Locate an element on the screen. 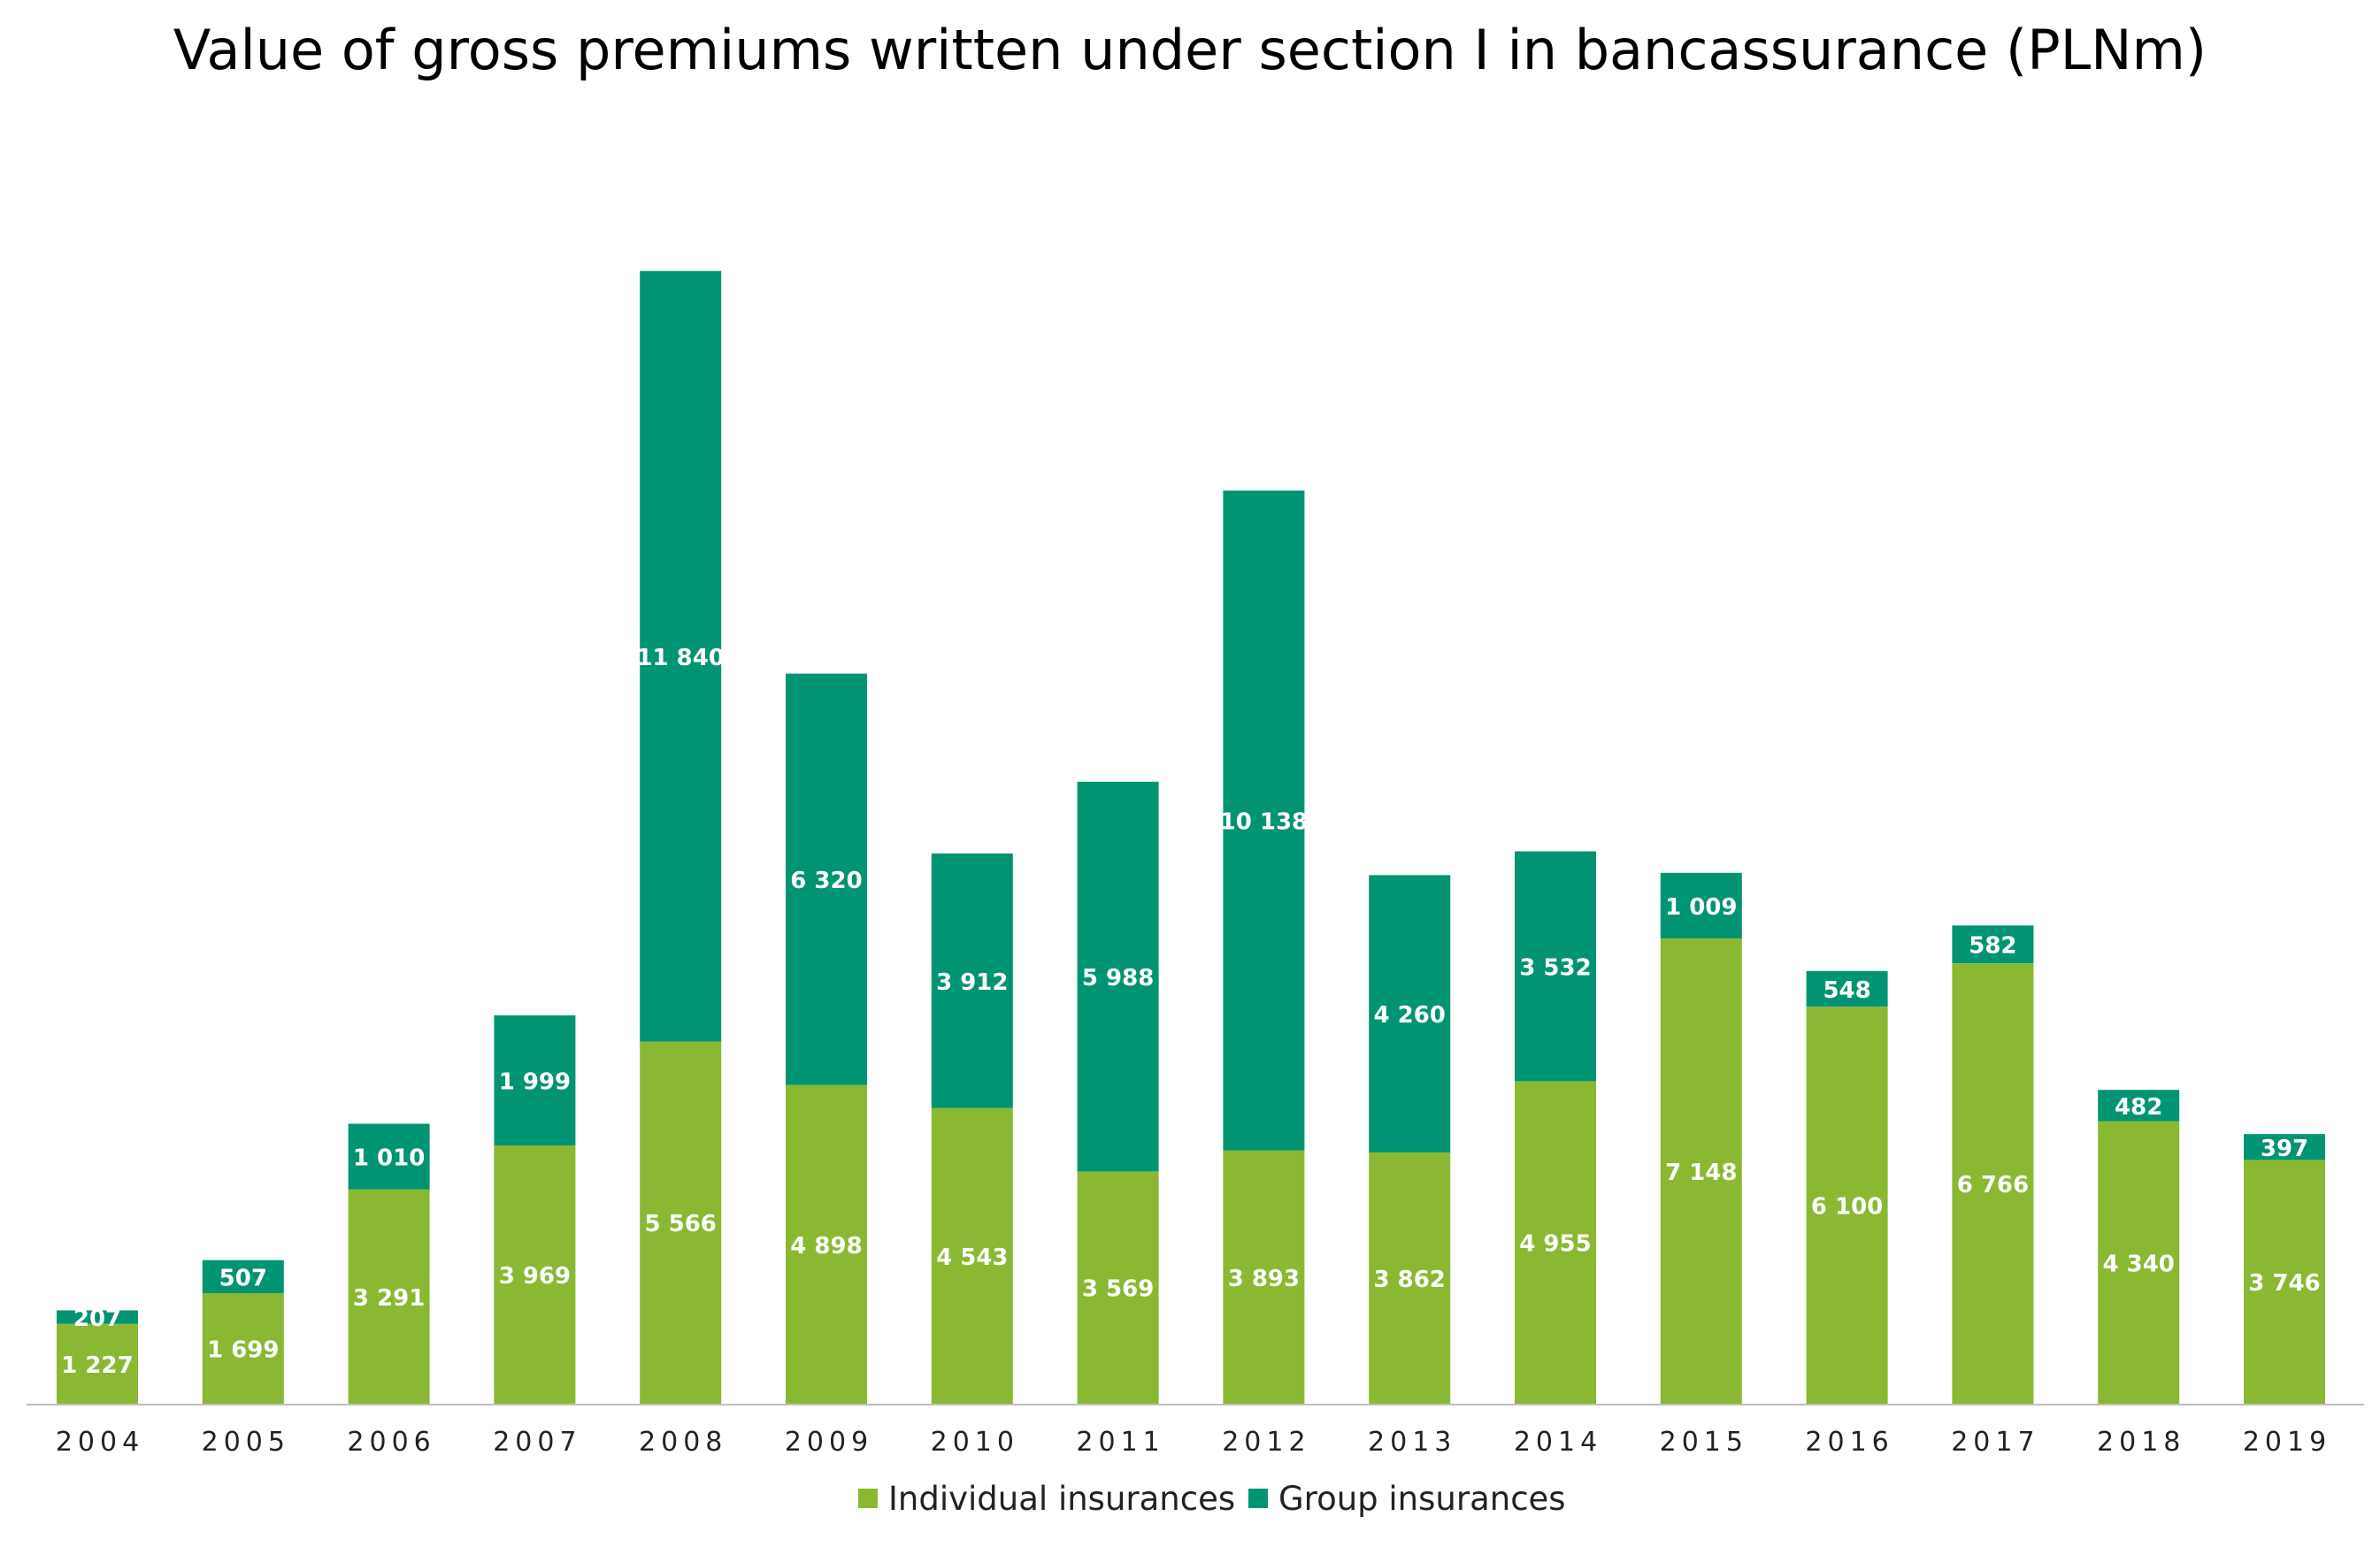 Image resolution: width=2380 pixels, height=1547 pixels. data-label-group-2013: 4 260 is located at coordinates (1409, 1015).